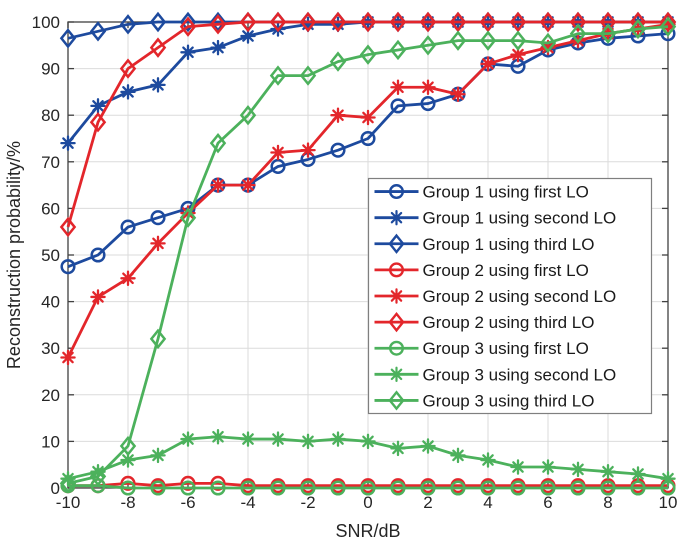 The width and height of the screenshot is (685, 544). I want to click on x-axis-title: SNR/dB, so click(368, 531).